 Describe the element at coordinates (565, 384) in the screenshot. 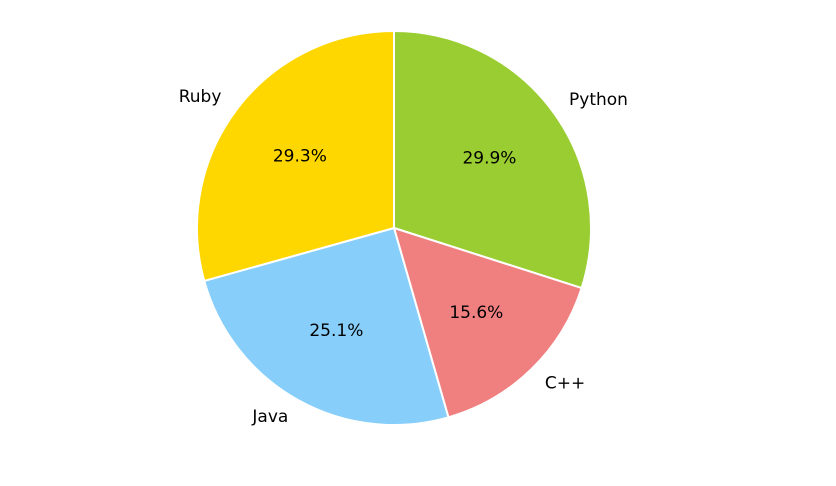

I see `slice-label: C++` at that location.